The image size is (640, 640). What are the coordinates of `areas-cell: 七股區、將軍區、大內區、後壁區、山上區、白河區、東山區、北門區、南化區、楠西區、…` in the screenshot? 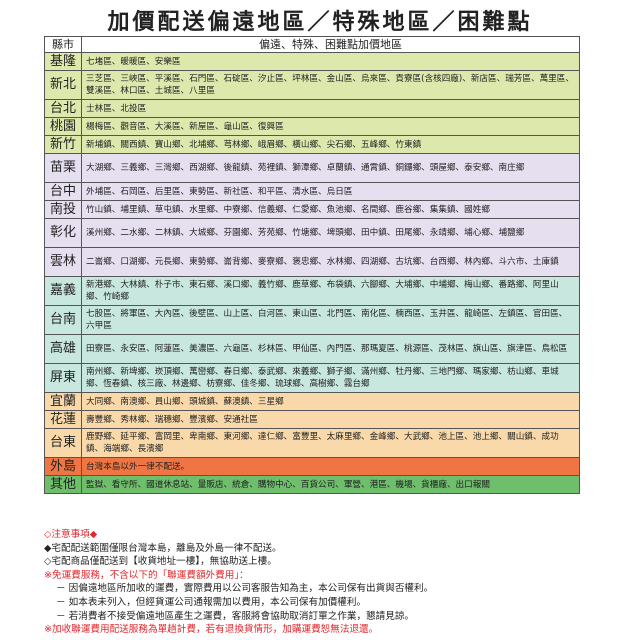 It's located at (330, 320).